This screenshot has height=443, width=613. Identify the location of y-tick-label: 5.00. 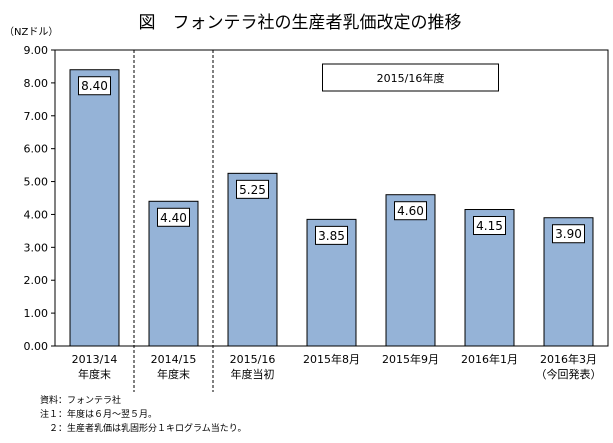
(36, 182).